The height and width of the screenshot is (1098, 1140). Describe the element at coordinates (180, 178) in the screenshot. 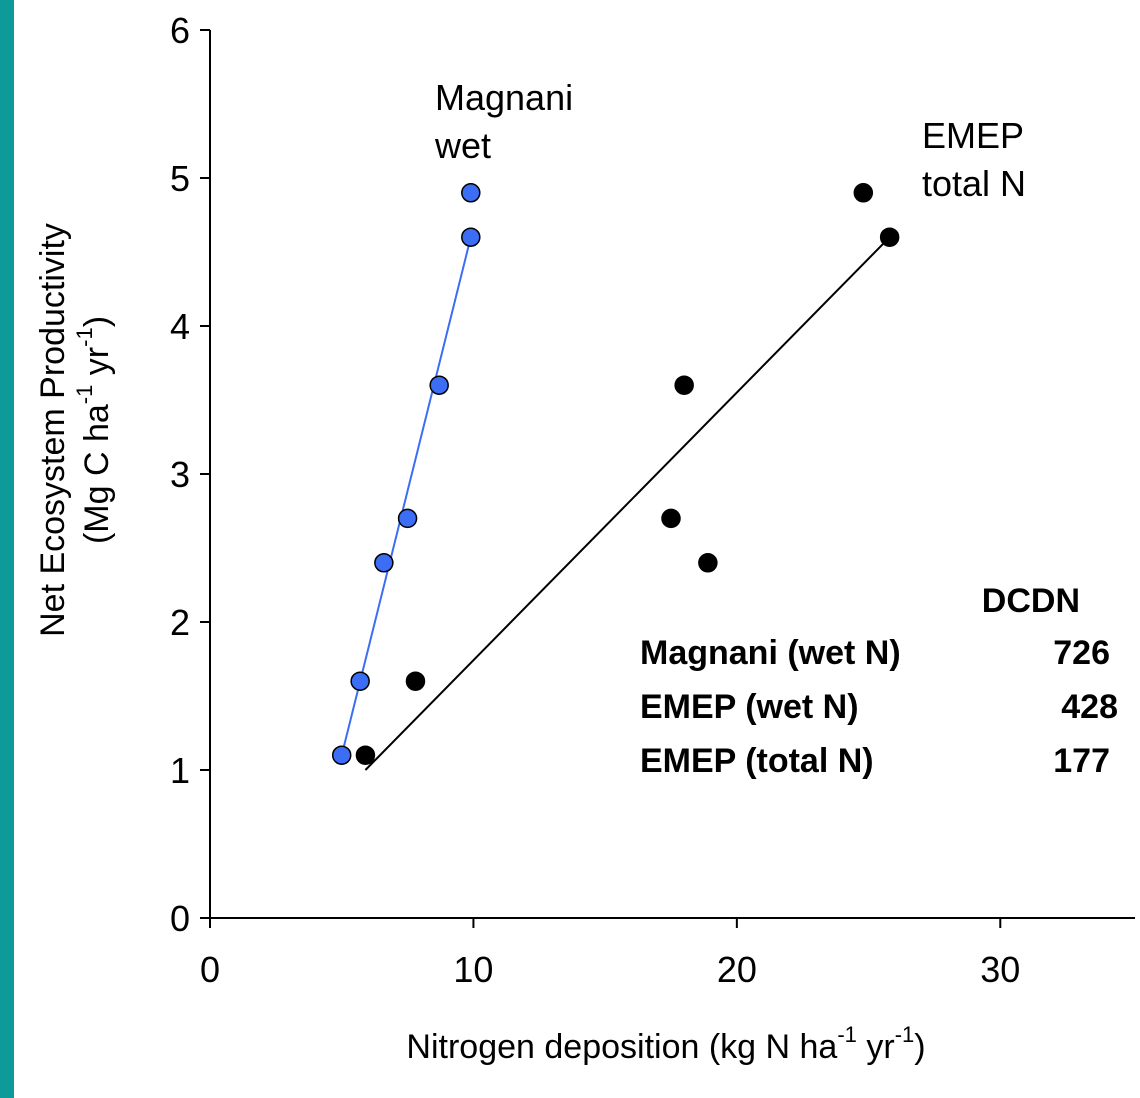

I see `y-tick-label: 5` at that location.